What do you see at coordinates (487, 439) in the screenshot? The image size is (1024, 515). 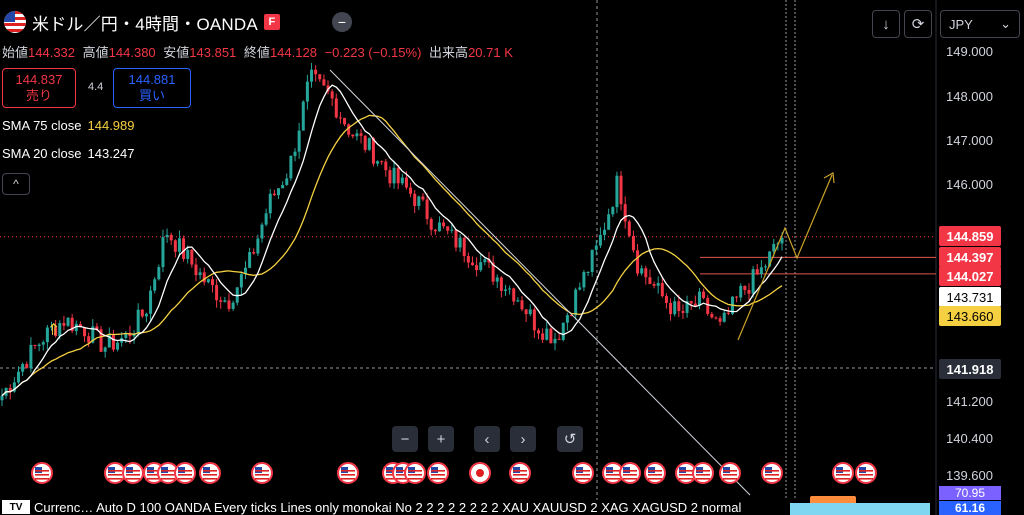 I see `scroll-left-button: ‹` at bounding box center [487, 439].